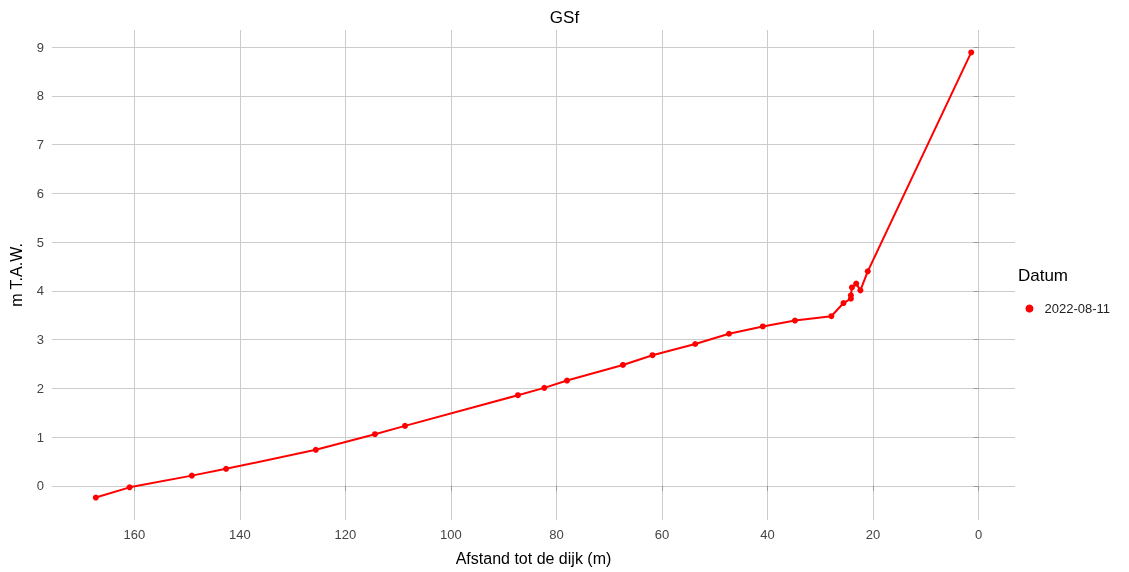 Image resolution: width=1129 pixels, height=572 pixels. I want to click on y-tick-label: 1, so click(40, 437).